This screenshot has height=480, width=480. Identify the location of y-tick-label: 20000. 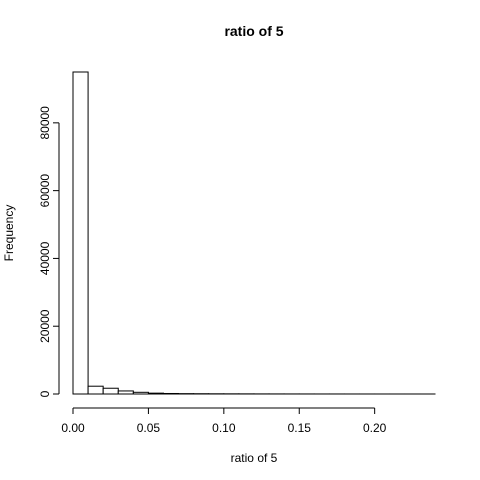
(45, 326).